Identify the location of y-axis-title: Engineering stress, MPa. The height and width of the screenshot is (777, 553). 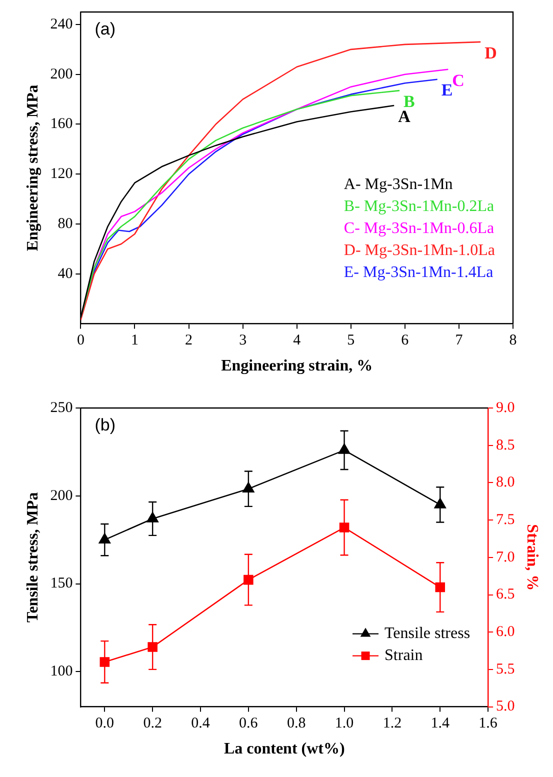
(33, 168).